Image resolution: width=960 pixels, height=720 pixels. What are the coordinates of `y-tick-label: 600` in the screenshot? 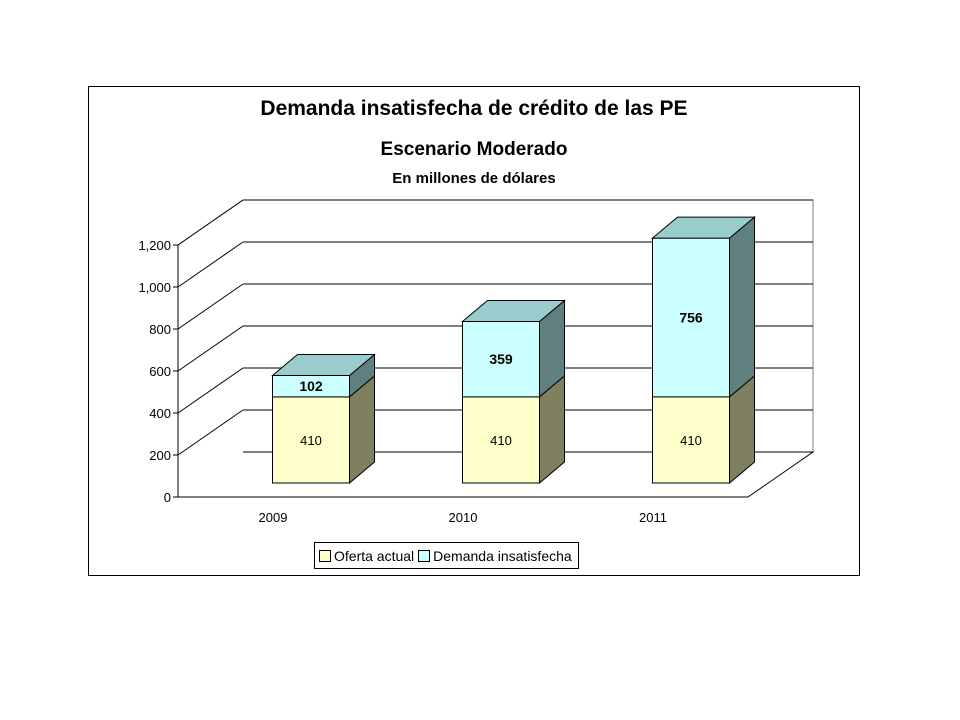 It's located at (160, 371).